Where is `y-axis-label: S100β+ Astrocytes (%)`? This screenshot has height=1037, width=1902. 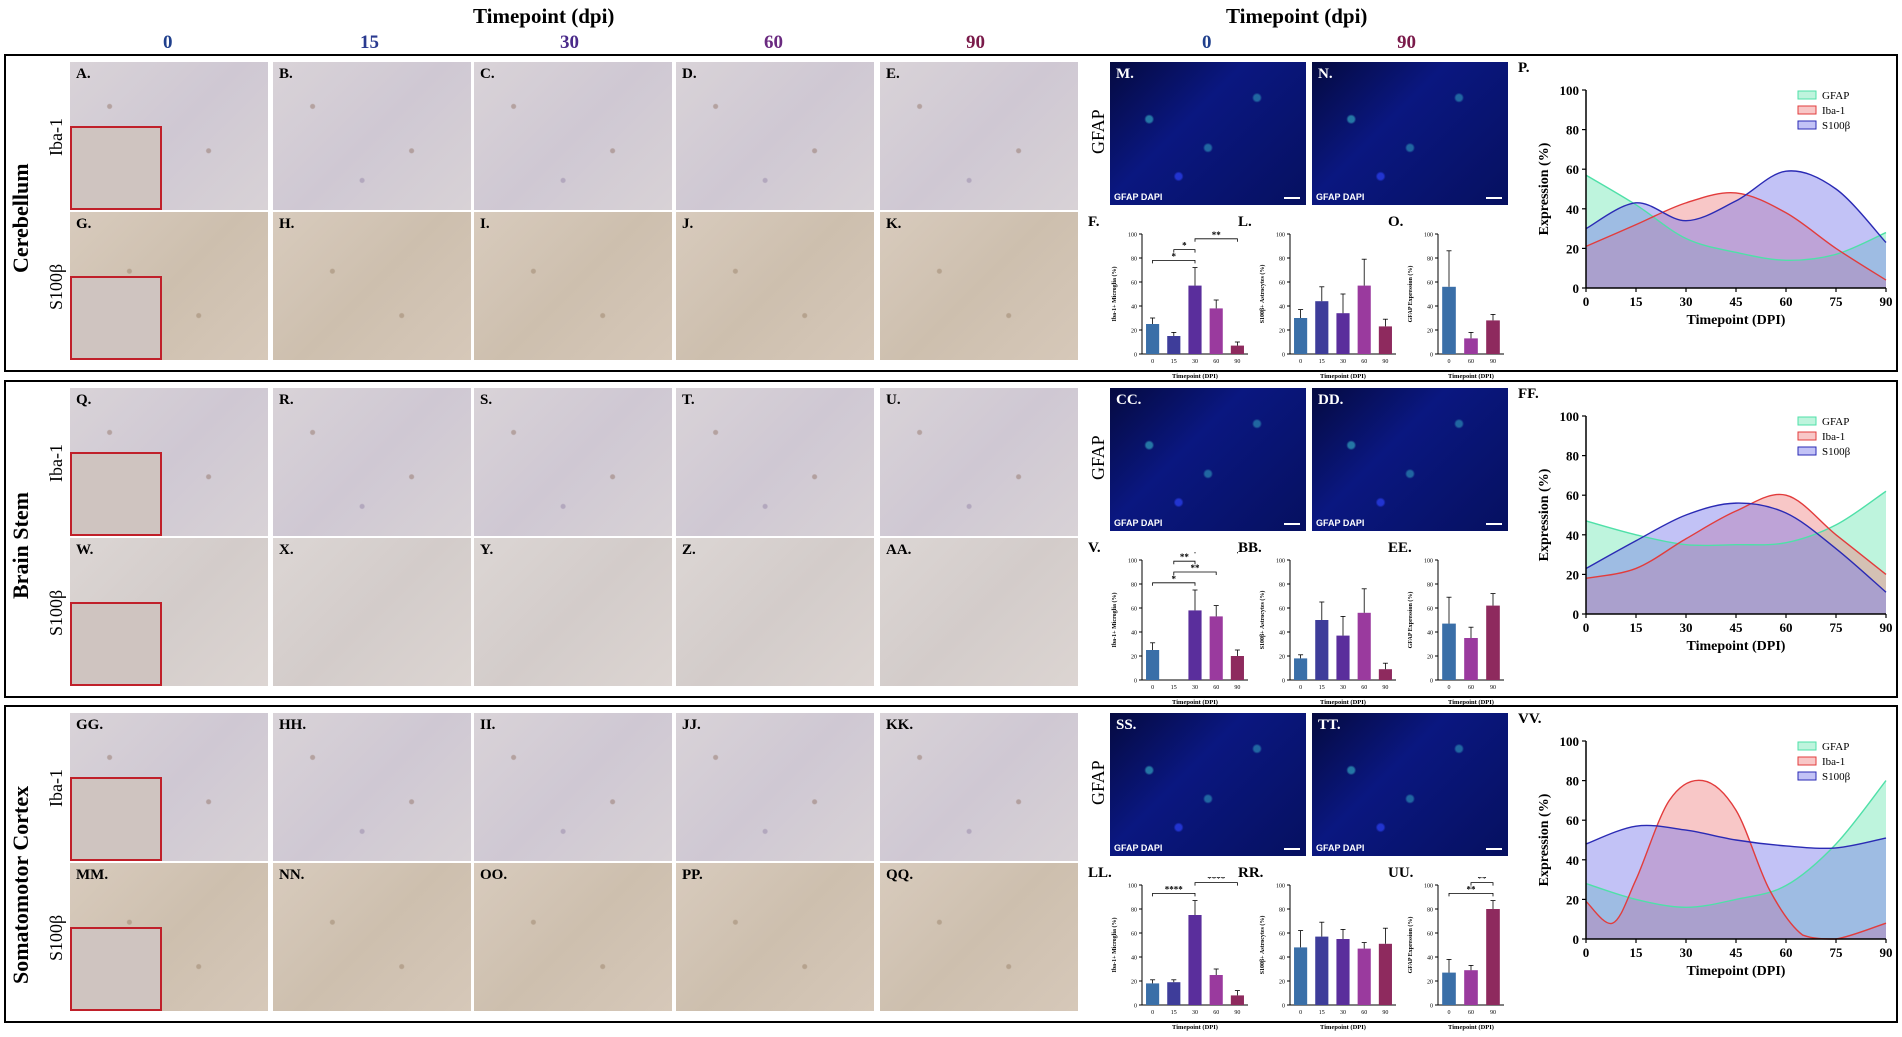 y-axis-label: S100β+ Astrocytes (%) is located at coordinates (1262, 620).